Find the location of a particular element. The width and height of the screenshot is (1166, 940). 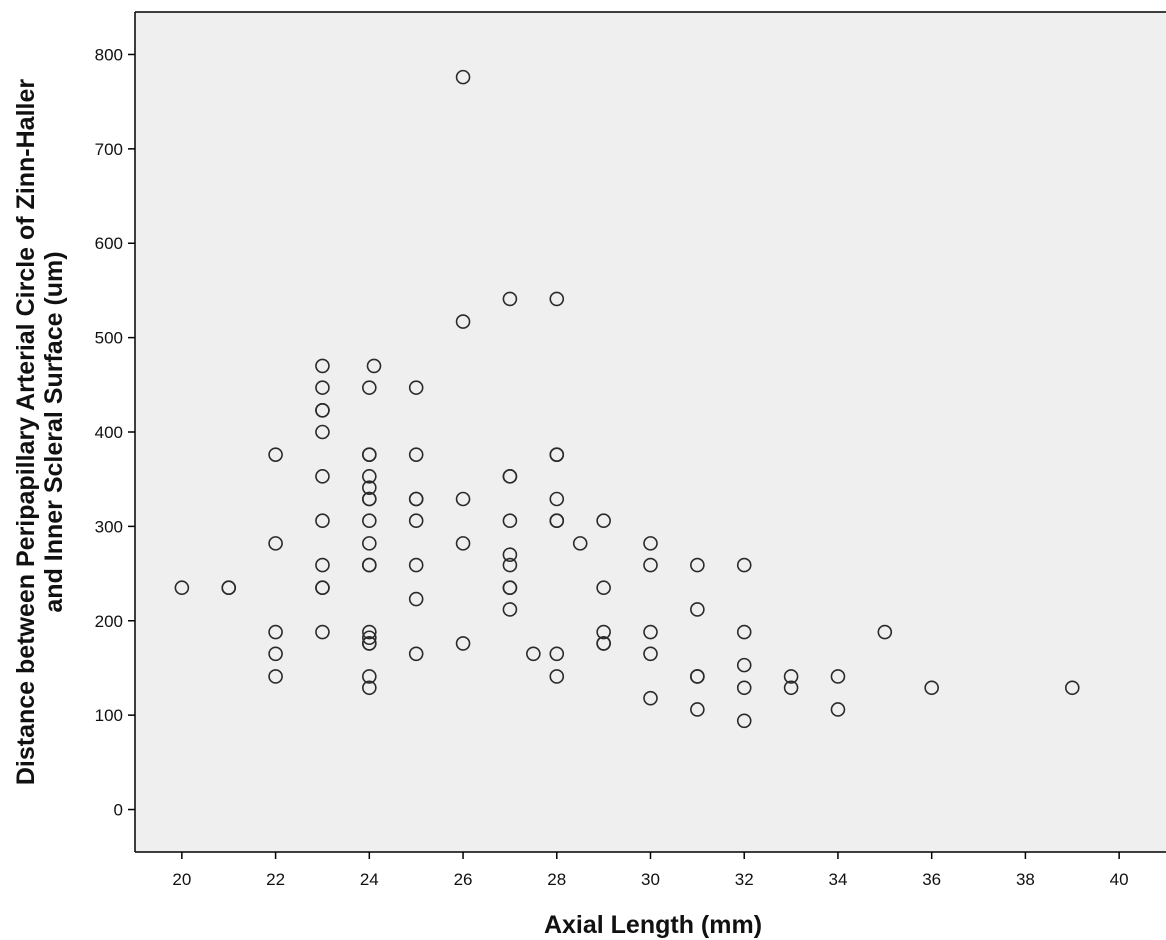

x-tick-label: 20 is located at coordinates (181, 879).